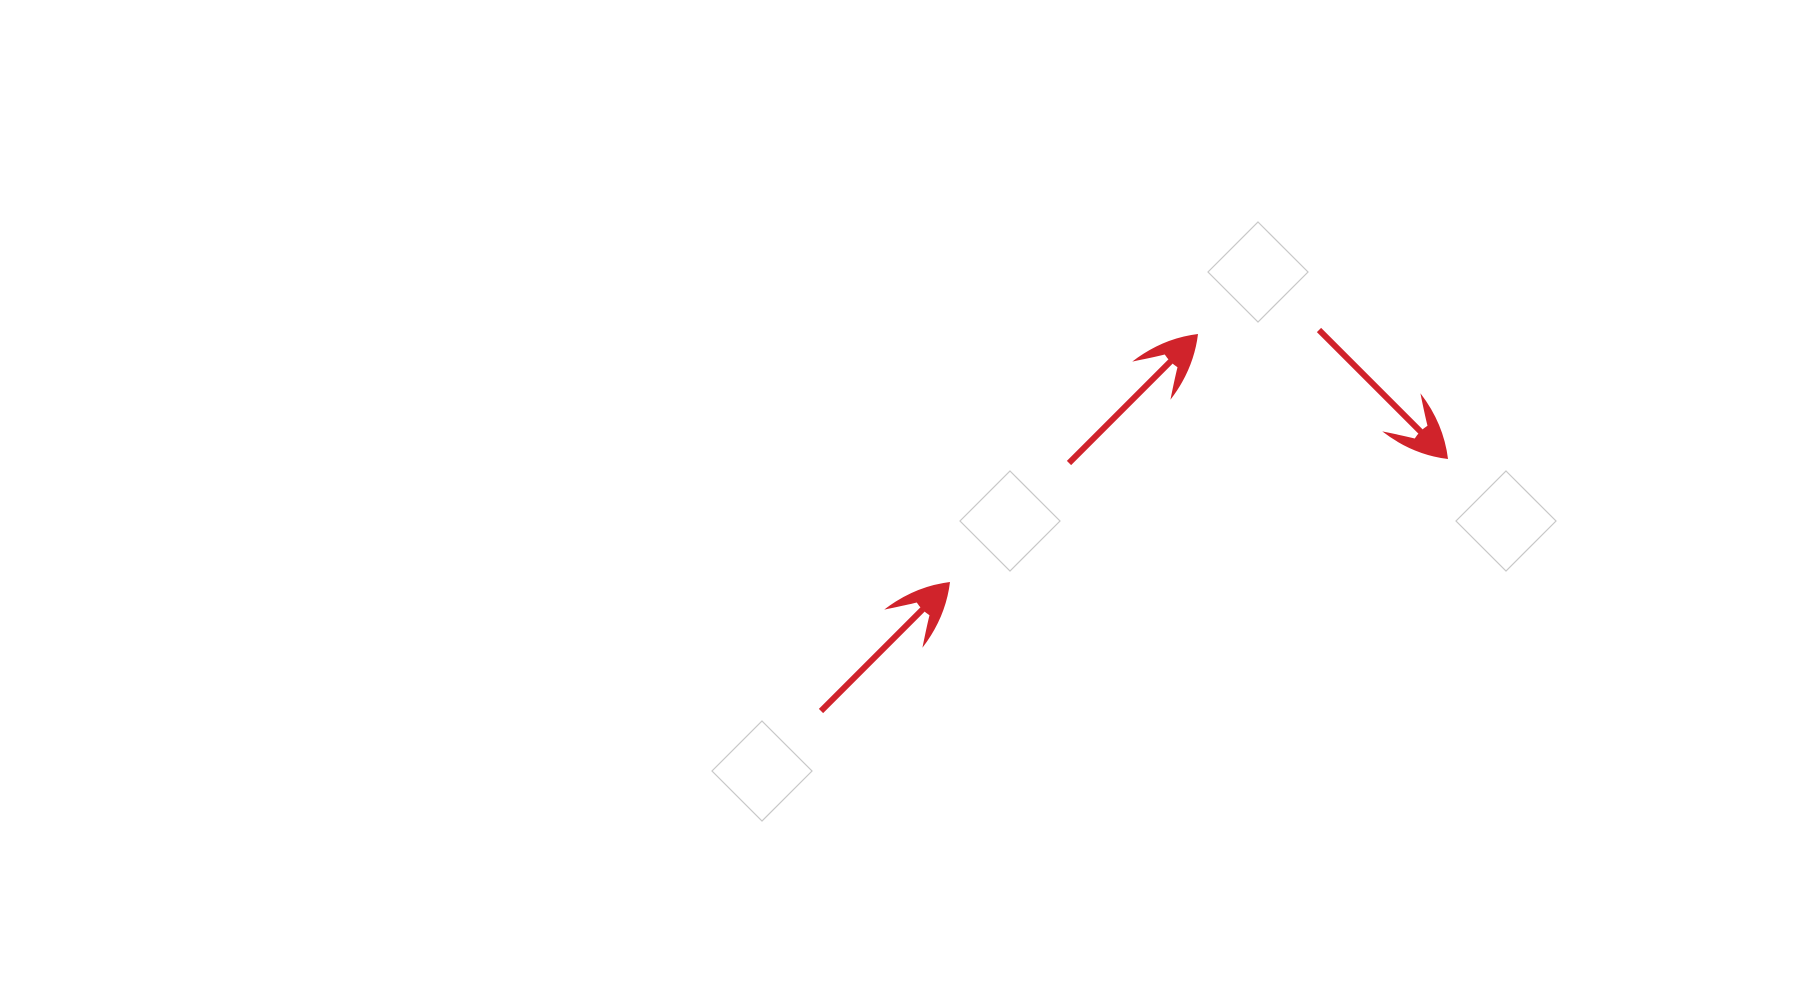 This screenshot has width=1800, height=1000. I want to click on arrow-node3-to-node4, so click(1391, 402).